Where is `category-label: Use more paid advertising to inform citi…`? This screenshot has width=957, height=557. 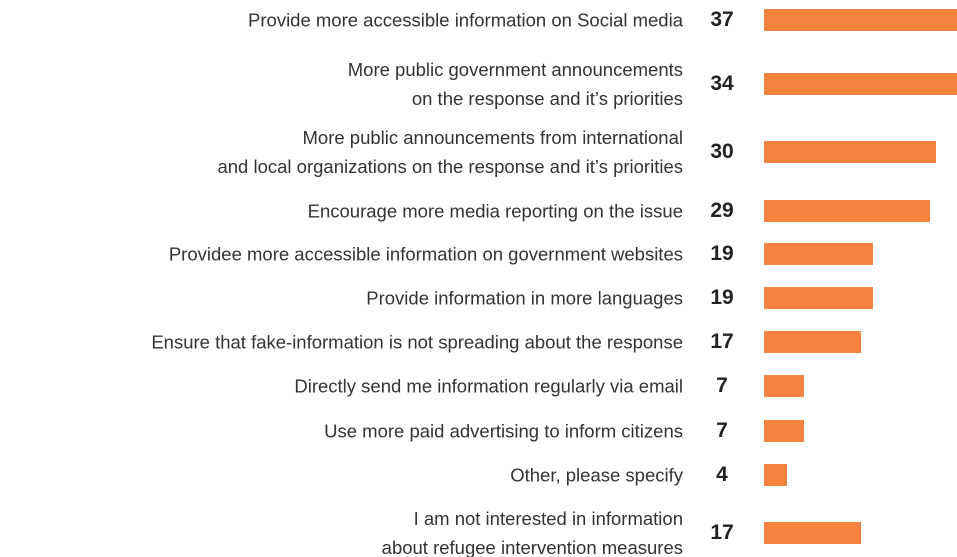 category-label: Use more paid advertising to inform citi… is located at coordinates (503, 431).